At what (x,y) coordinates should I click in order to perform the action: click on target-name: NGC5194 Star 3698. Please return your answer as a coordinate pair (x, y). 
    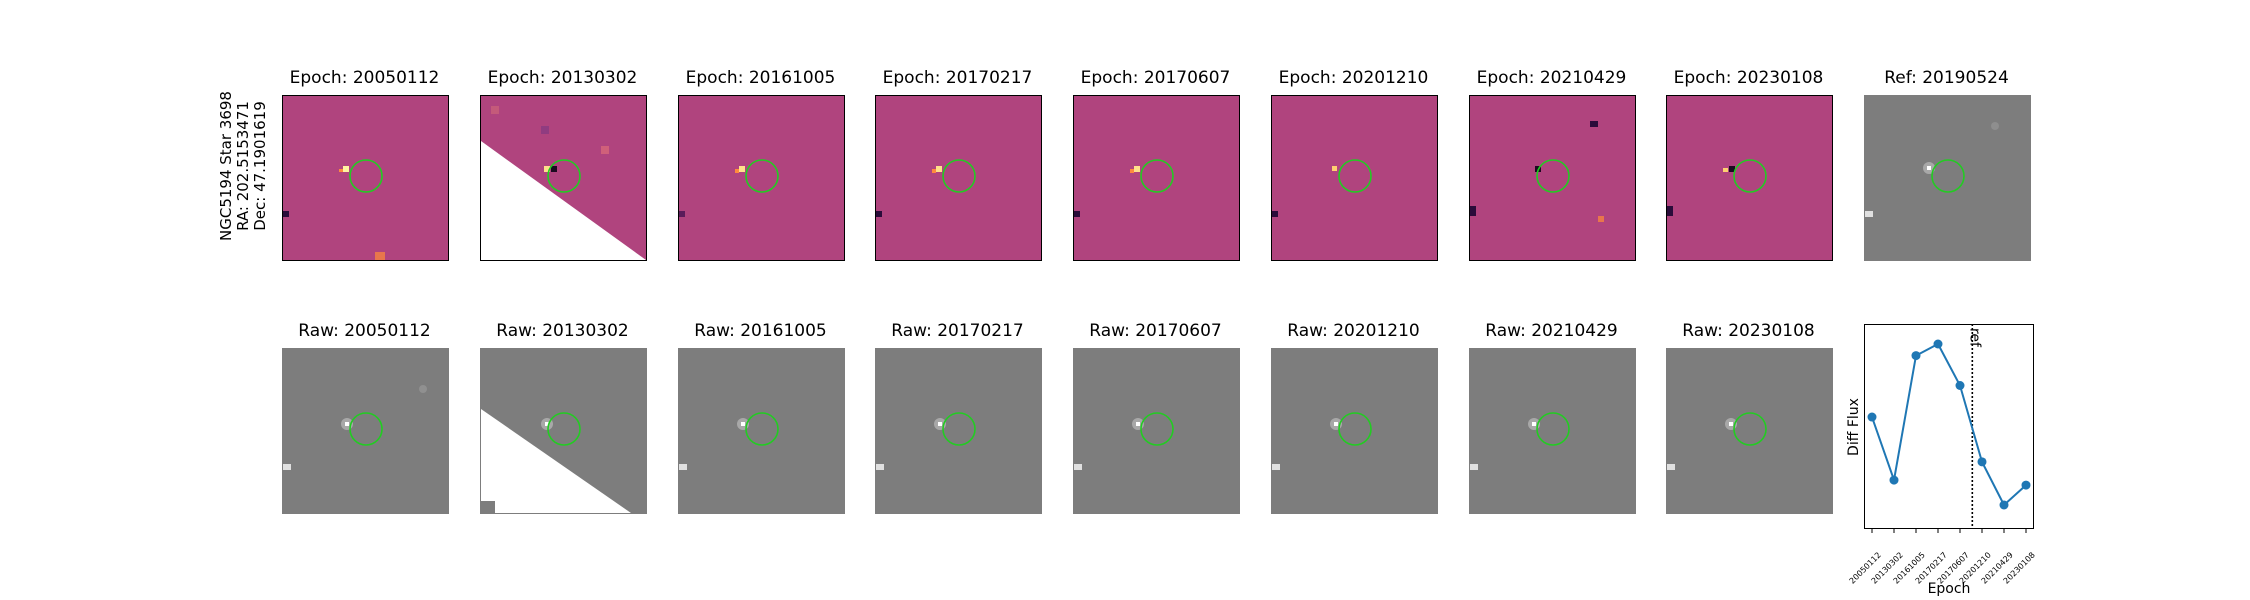
    Looking at the image, I should click on (226, 166).